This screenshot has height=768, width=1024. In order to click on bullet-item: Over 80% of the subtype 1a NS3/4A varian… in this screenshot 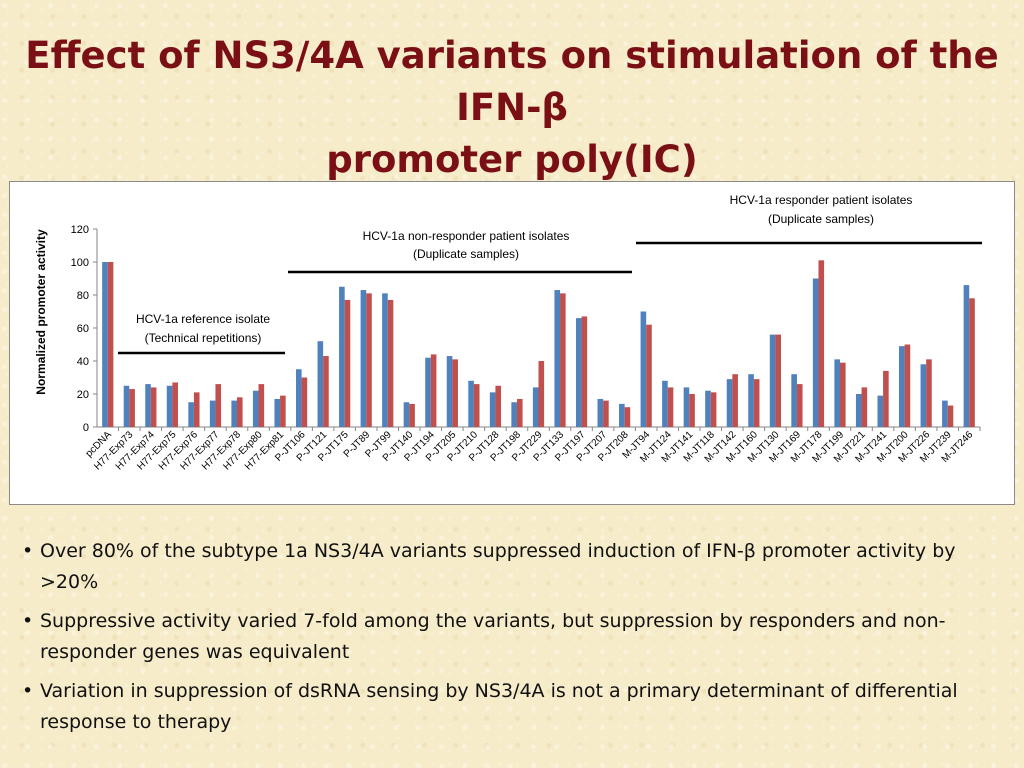, I will do `click(517, 567)`.